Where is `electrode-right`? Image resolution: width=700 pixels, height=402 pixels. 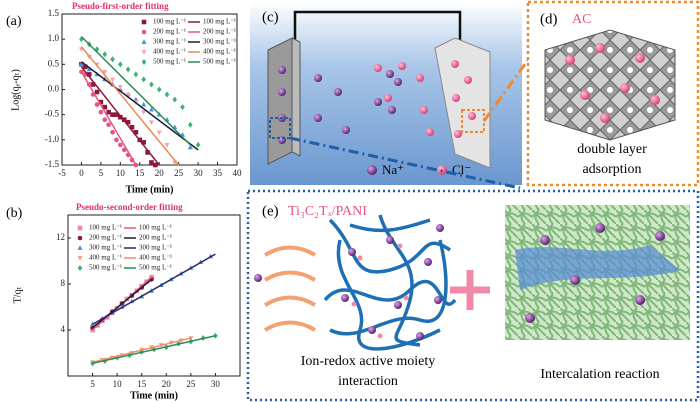 electrode-right is located at coordinates (462, 103).